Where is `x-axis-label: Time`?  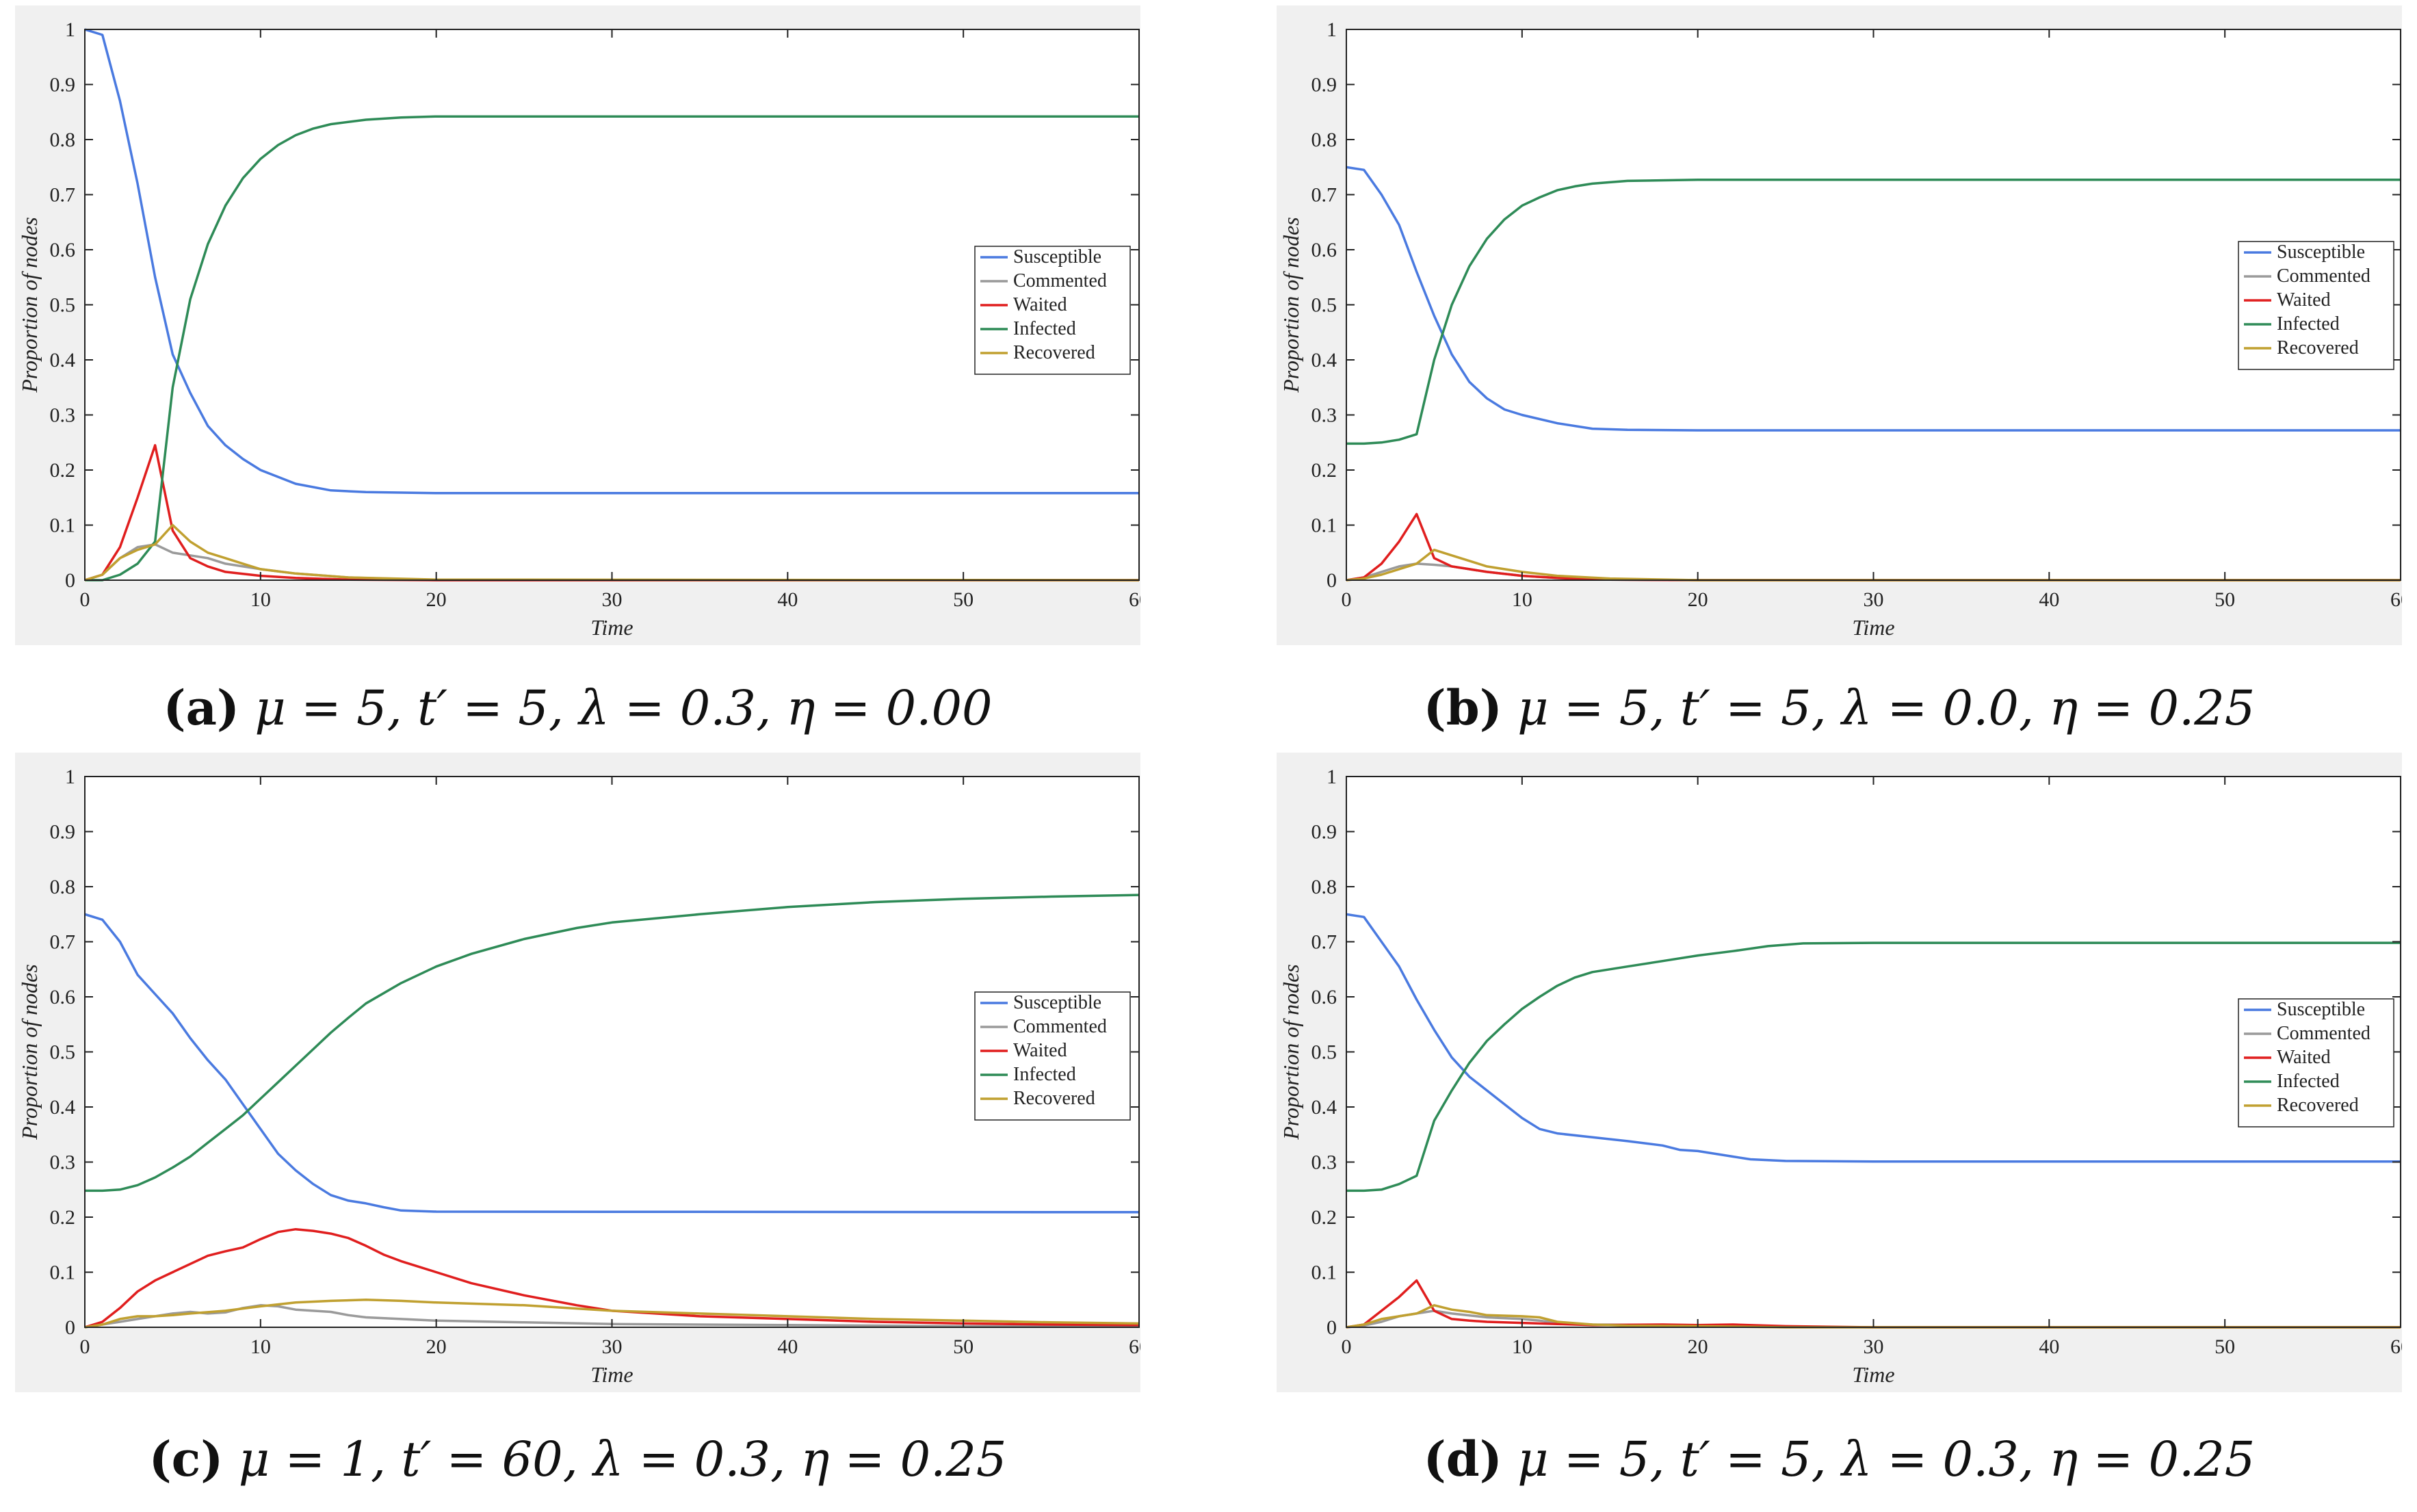
x-axis-label: Time is located at coordinates (611, 627).